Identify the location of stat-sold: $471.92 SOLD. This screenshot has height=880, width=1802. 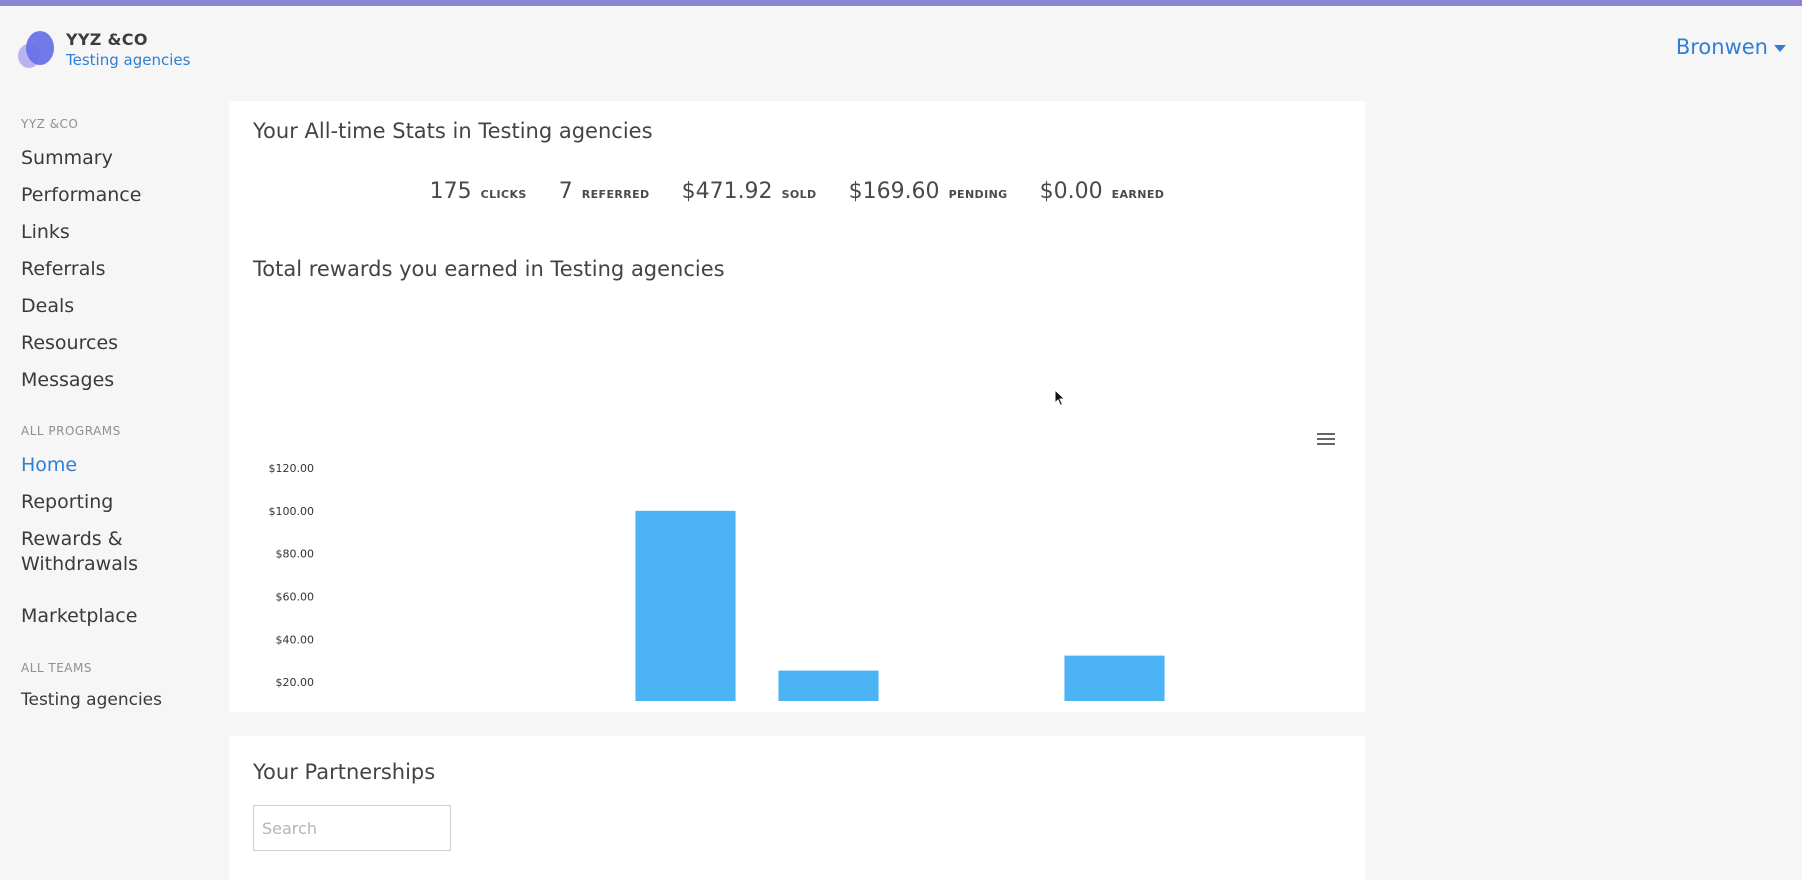
(749, 191).